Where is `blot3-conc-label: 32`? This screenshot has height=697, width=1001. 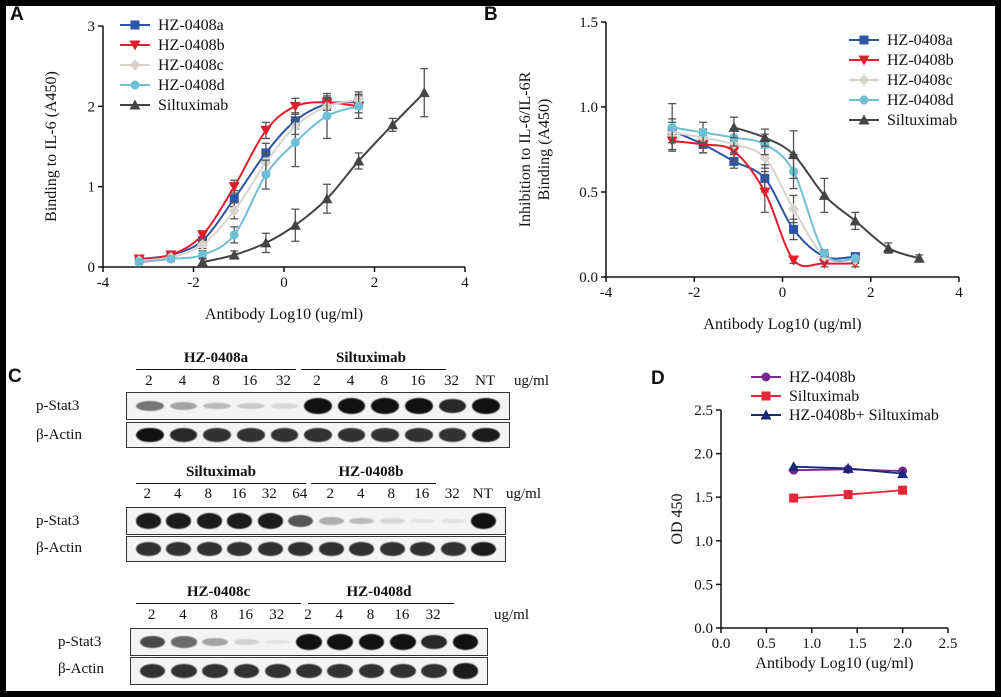 blot3-conc-label: 32 is located at coordinates (433, 615).